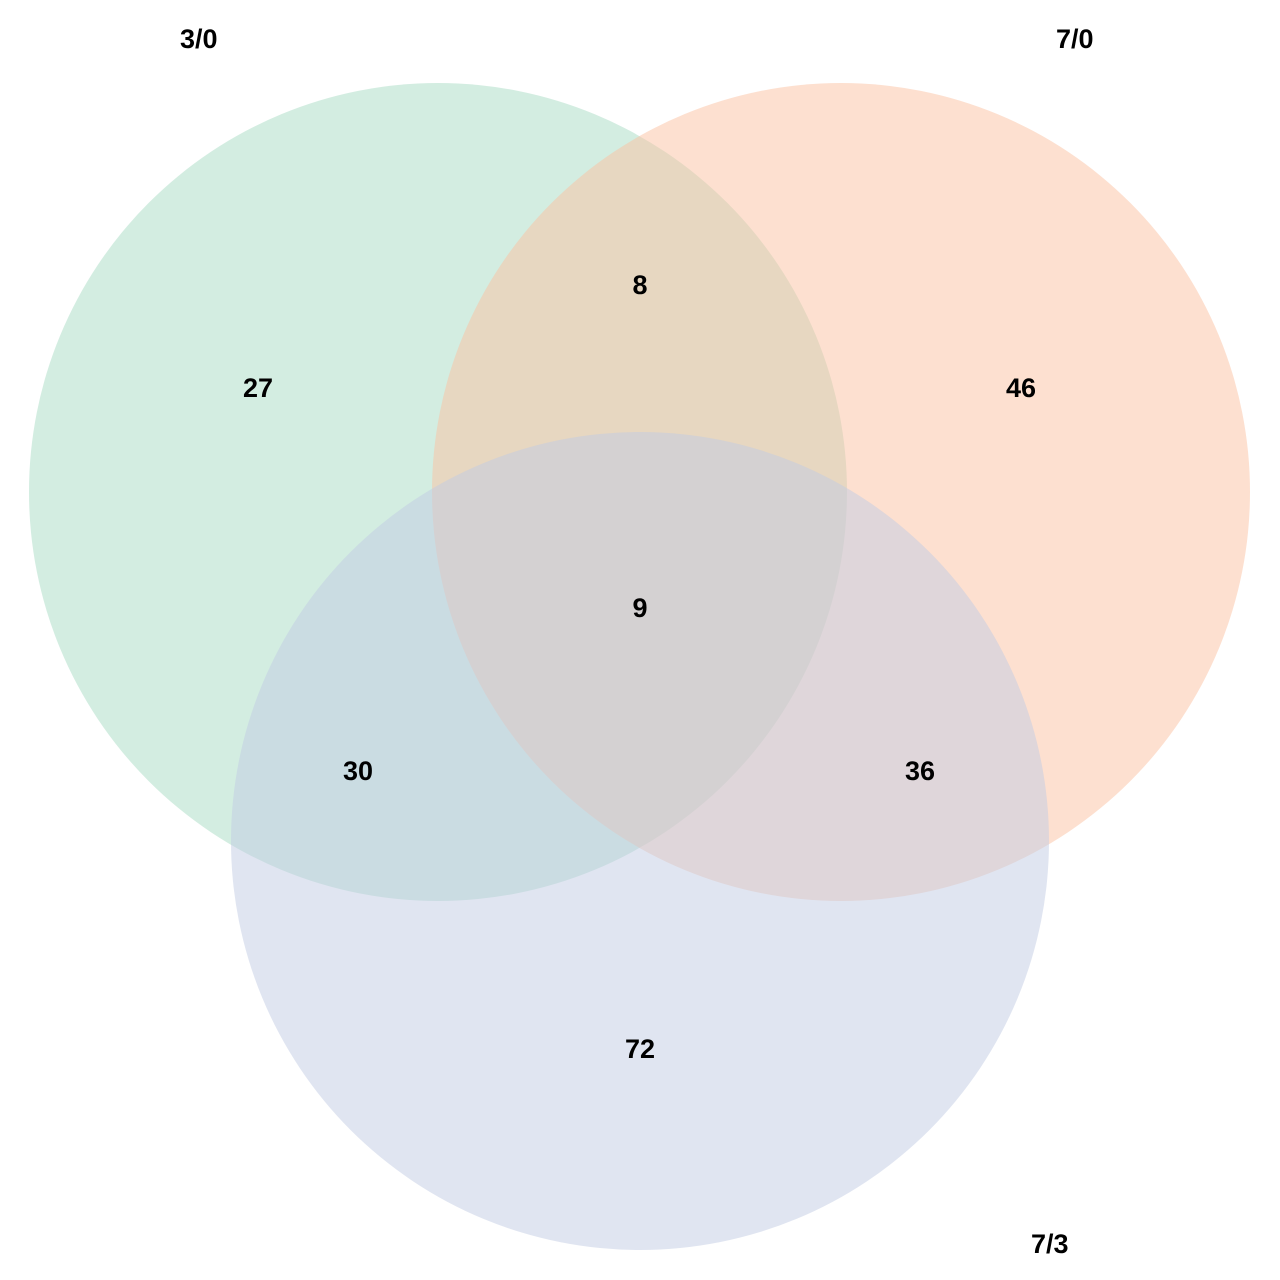 The image size is (1280, 1280). I want to click on region-count-3-0-and-7-0: 8, so click(639, 285).